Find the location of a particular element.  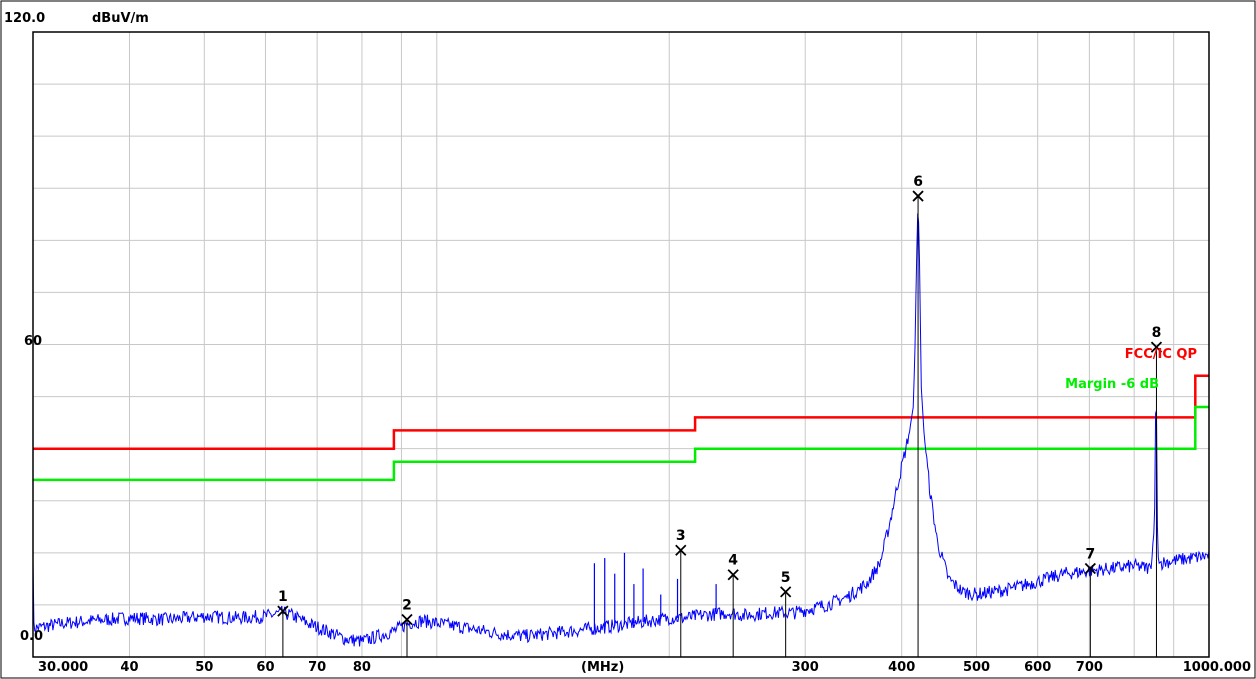

limit-label-margin: Margin -6 dB is located at coordinates (1112, 384).